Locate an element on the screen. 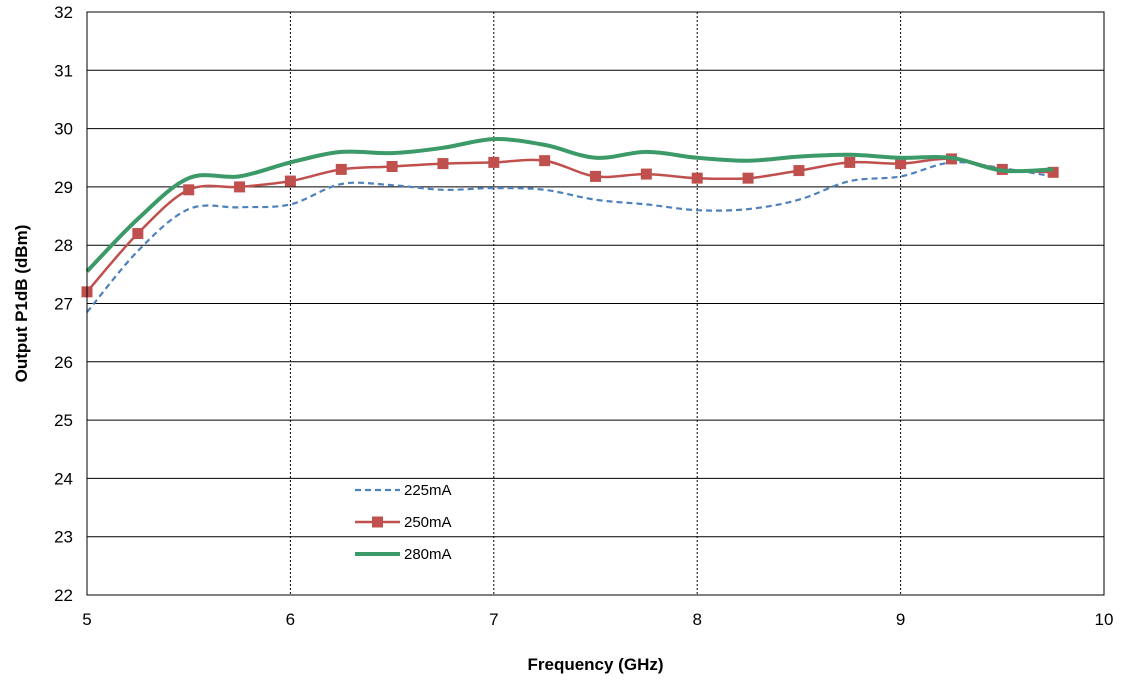  y-tick-label: 28 is located at coordinates (63, 245).